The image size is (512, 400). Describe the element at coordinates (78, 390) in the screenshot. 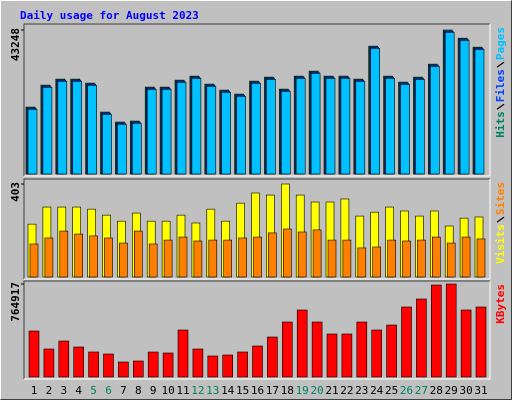

I see `x-tick-label: 4` at that location.